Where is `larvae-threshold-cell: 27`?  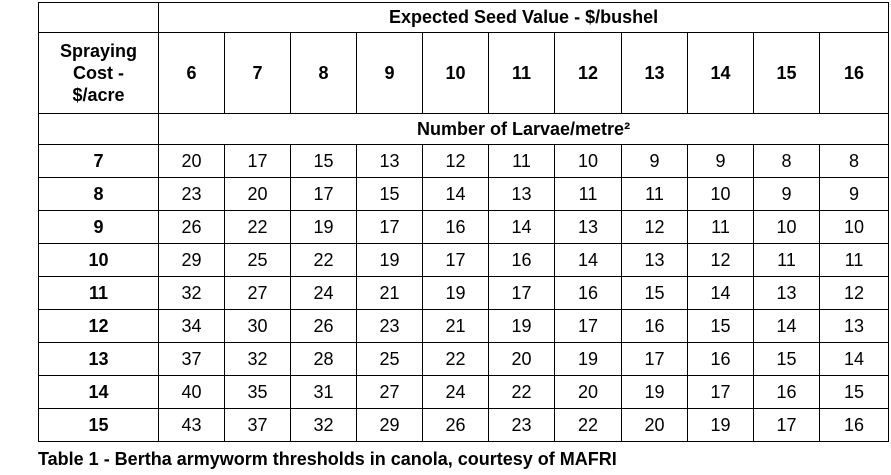 larvae-threshold-cell: 27 is located at coordinates (257, 293).